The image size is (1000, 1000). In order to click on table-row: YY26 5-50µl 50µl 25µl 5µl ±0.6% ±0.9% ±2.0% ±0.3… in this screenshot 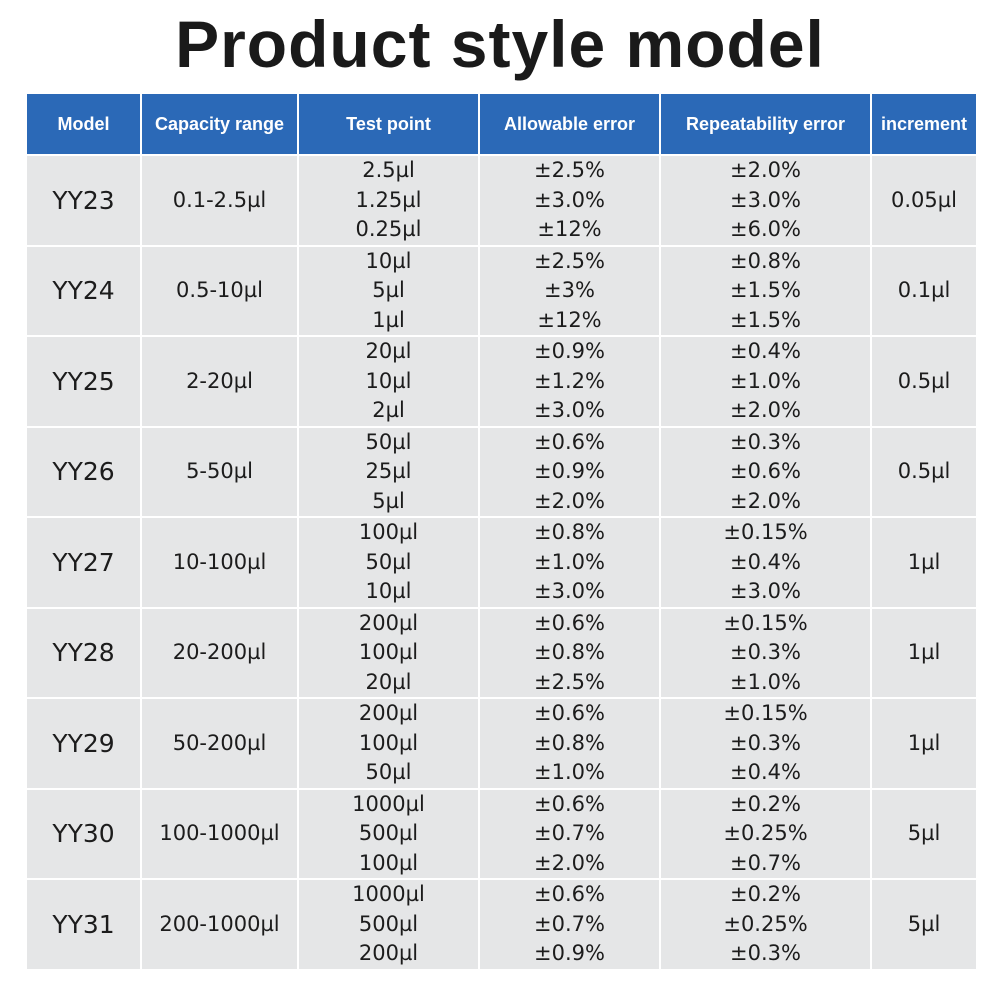, I will do `click(501, 471)`.